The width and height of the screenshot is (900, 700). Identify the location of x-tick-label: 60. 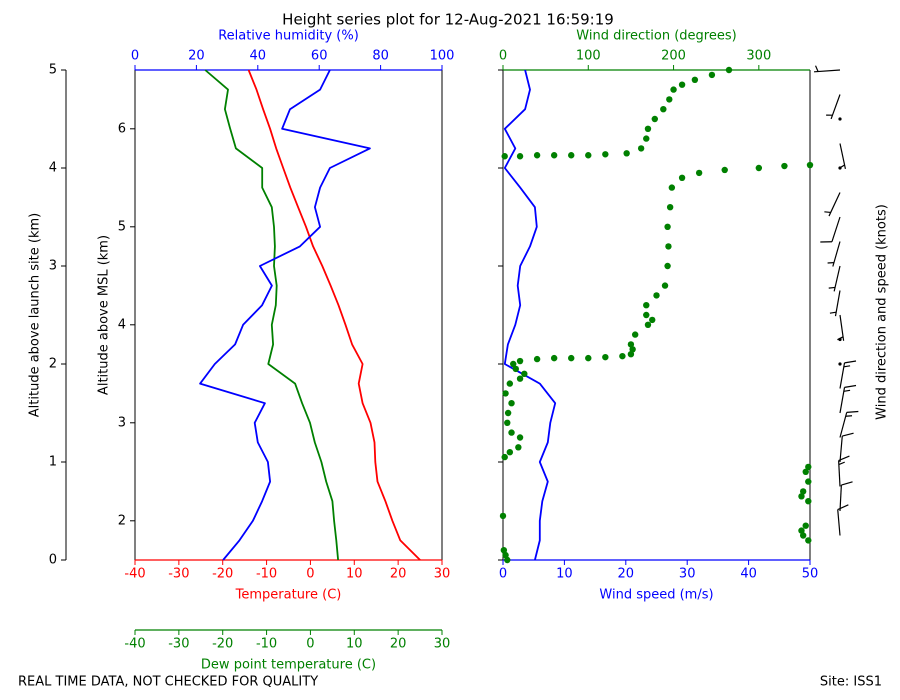
(319, 56).